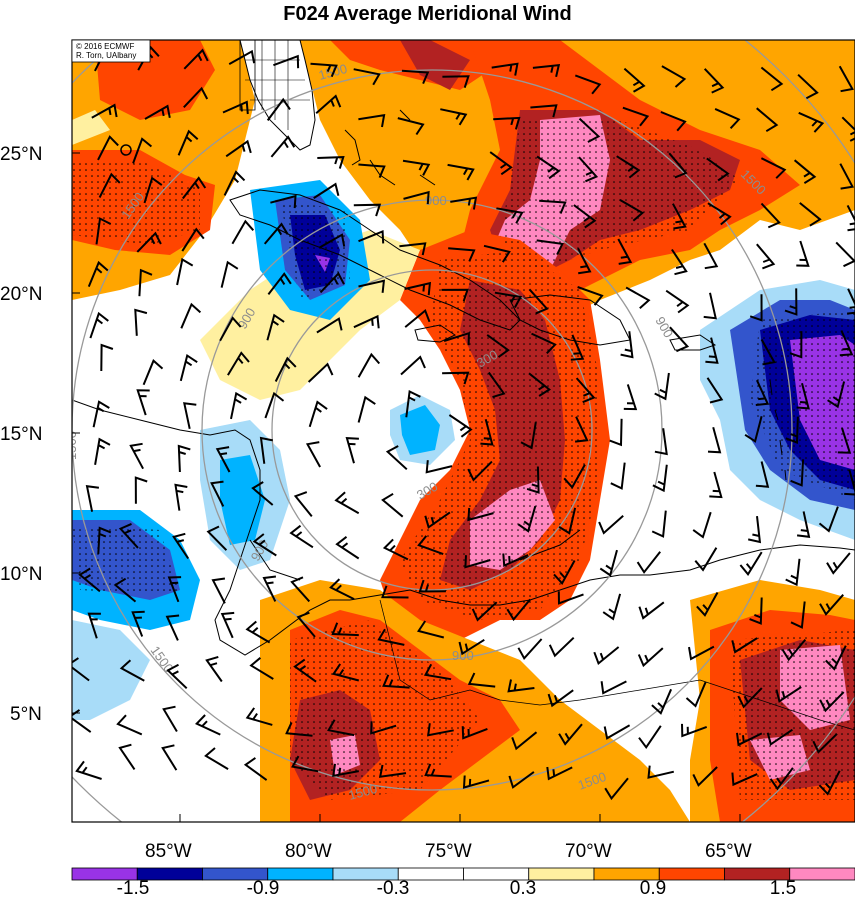 Image resolution: width=855 pixels, height=900 pixels. Describe the element at coordinates (393, 888) in the screenshot. I see `colorbar-label: -0.3` at that location.